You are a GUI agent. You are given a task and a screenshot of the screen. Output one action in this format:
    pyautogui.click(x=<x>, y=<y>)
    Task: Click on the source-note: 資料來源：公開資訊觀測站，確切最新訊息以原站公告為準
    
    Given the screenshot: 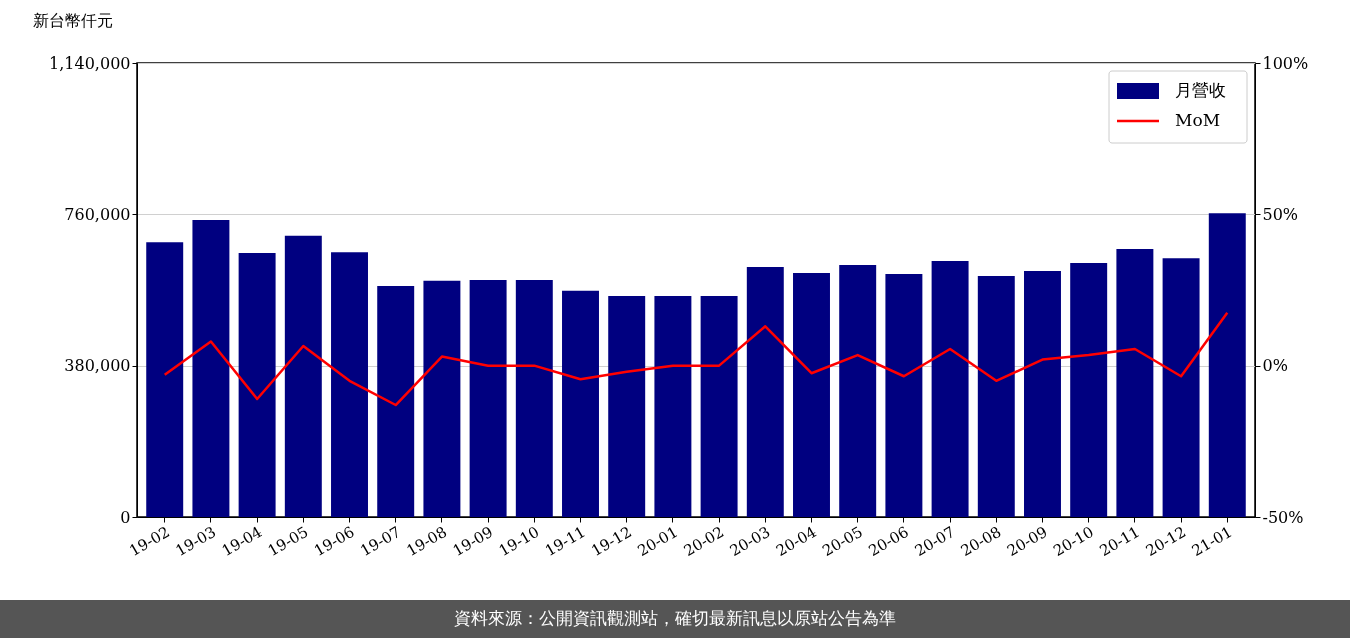 What is the action you would take?
    pyautogui.click(x=675, y=618)
    